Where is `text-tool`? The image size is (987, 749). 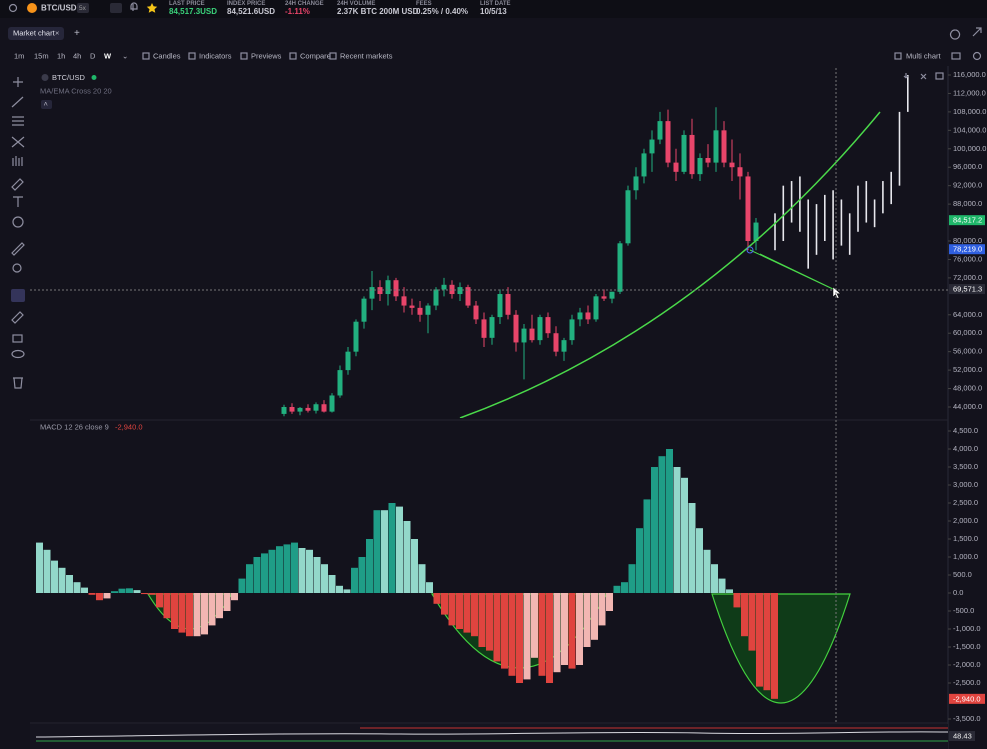 text-tool is located at coordinates (18, 201).